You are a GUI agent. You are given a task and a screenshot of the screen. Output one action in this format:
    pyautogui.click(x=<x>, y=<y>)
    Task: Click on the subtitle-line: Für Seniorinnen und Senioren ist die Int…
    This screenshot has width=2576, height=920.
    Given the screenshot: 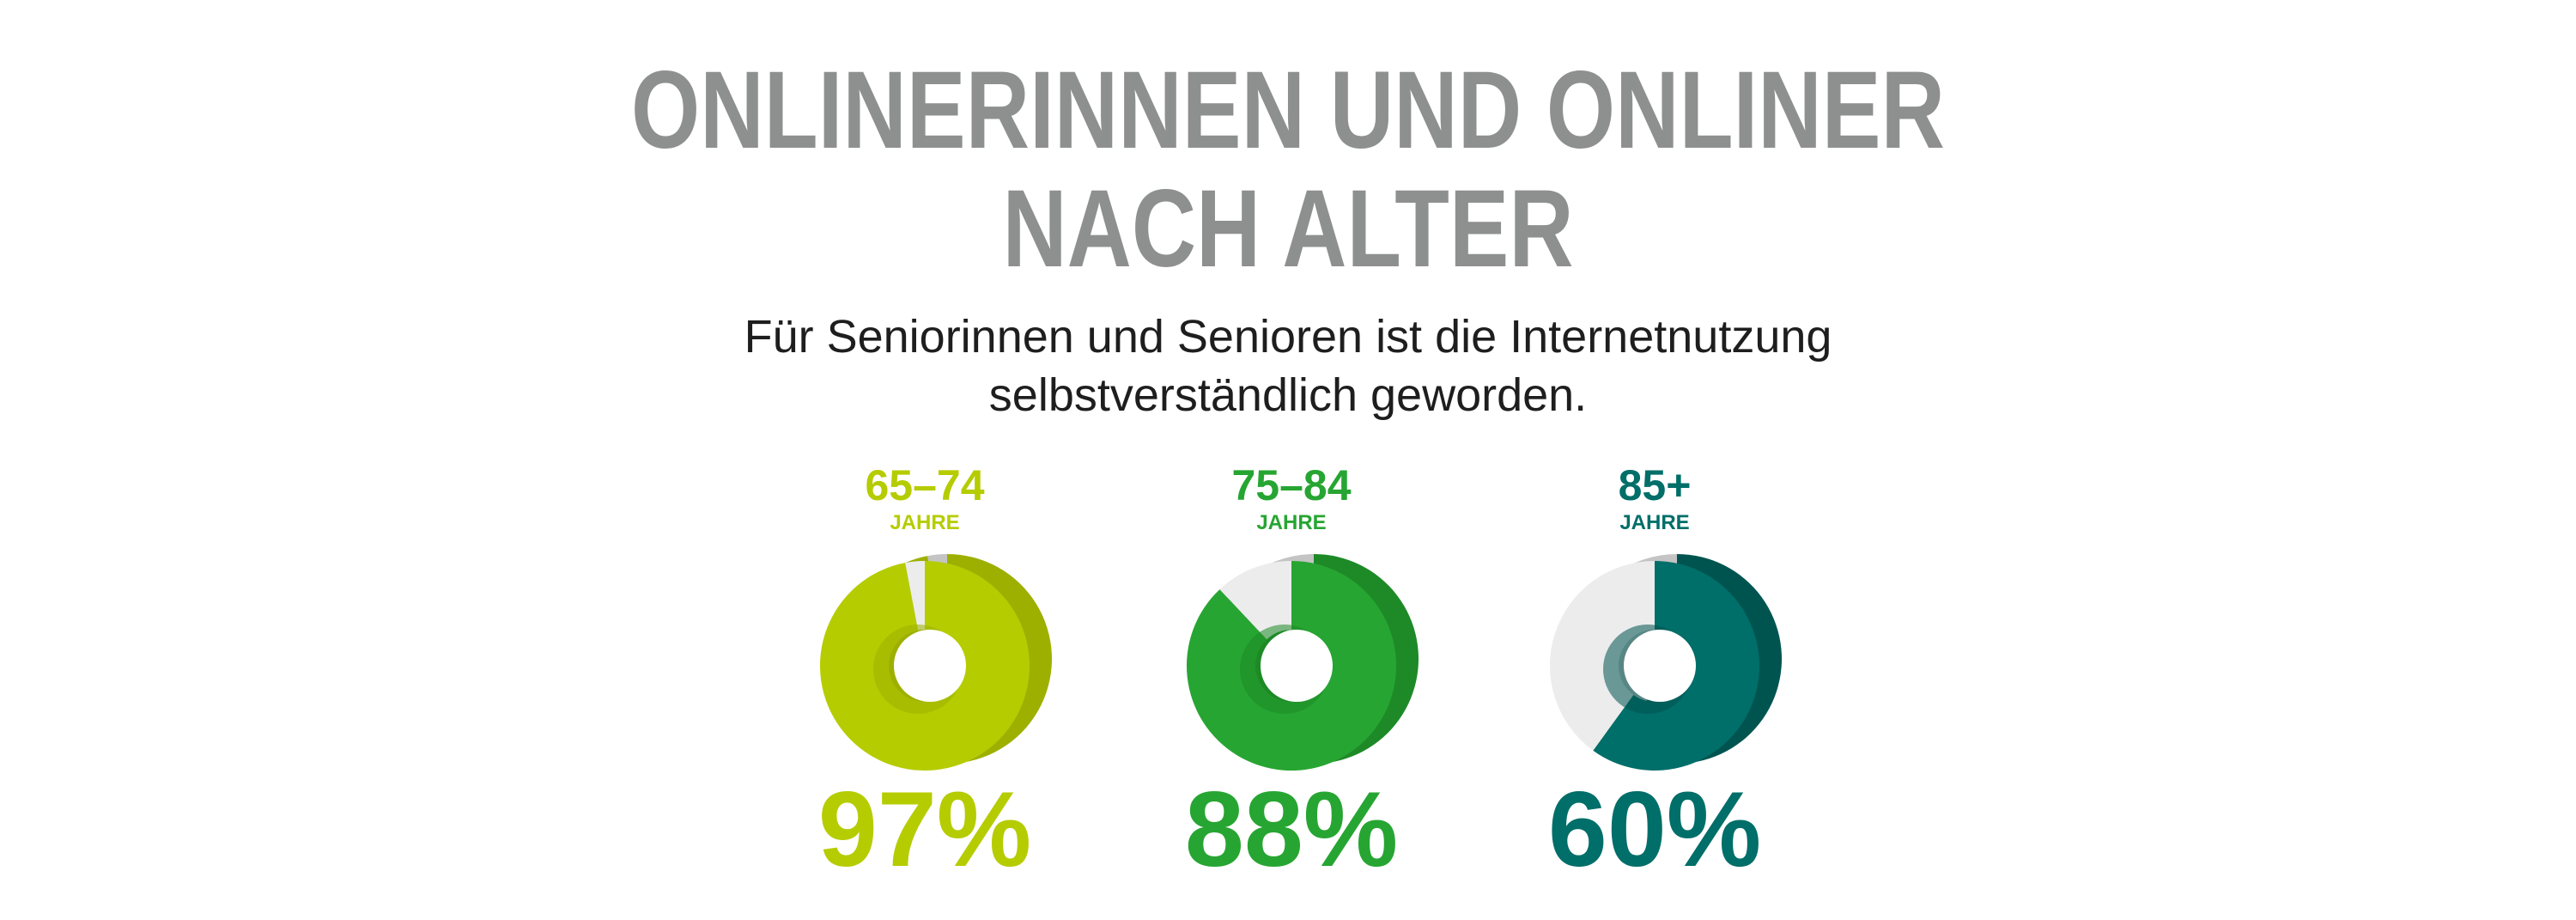 What is the action you would take?
    pyautogui.click(x=1288, y=337)
    